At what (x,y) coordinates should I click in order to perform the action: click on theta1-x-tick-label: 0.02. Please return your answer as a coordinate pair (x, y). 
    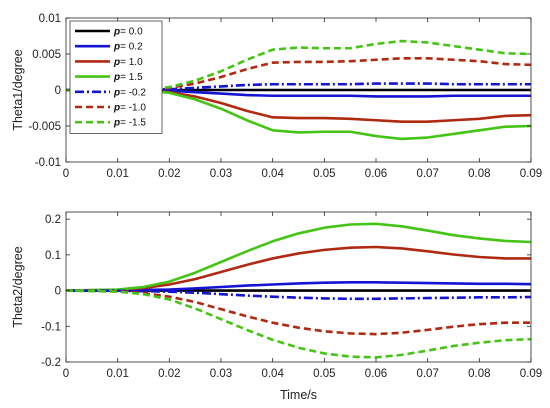
    Looking at the image, I should click on (169, 174).